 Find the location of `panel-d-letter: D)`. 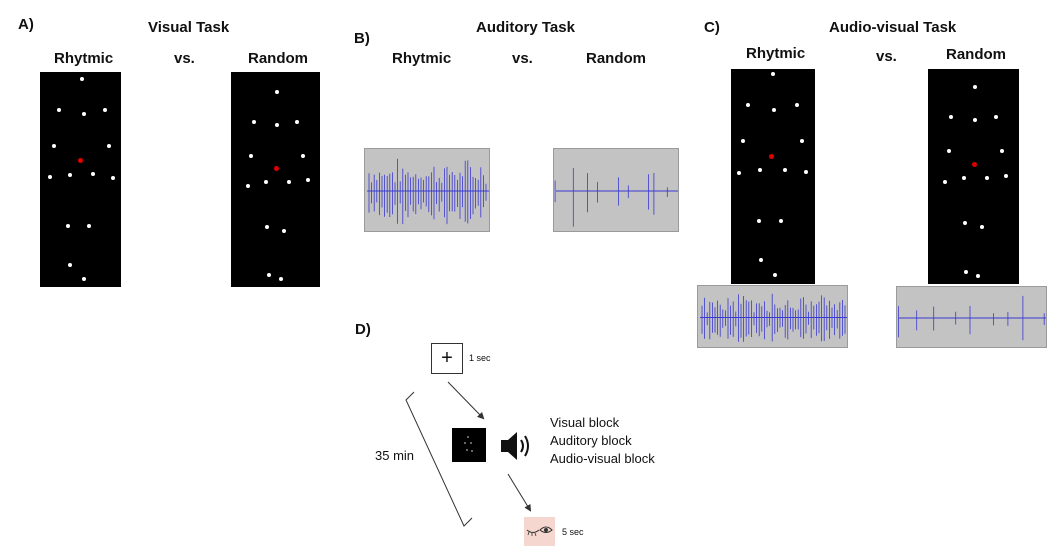

panel-d-letter: D) is located at coordinates (363, 329).